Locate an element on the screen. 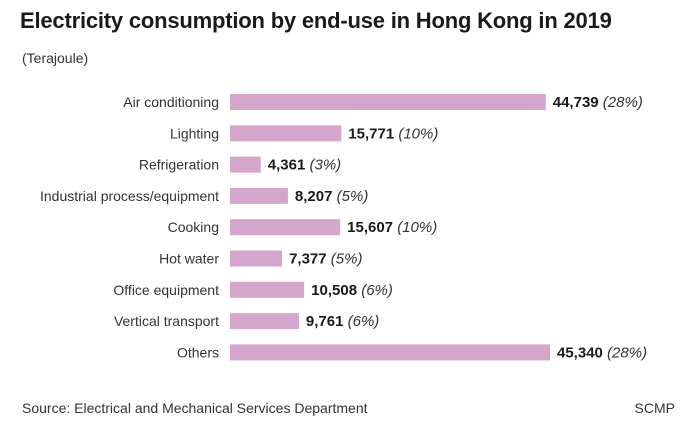  category-label: Office equipment is located at coordinates (166, 290).